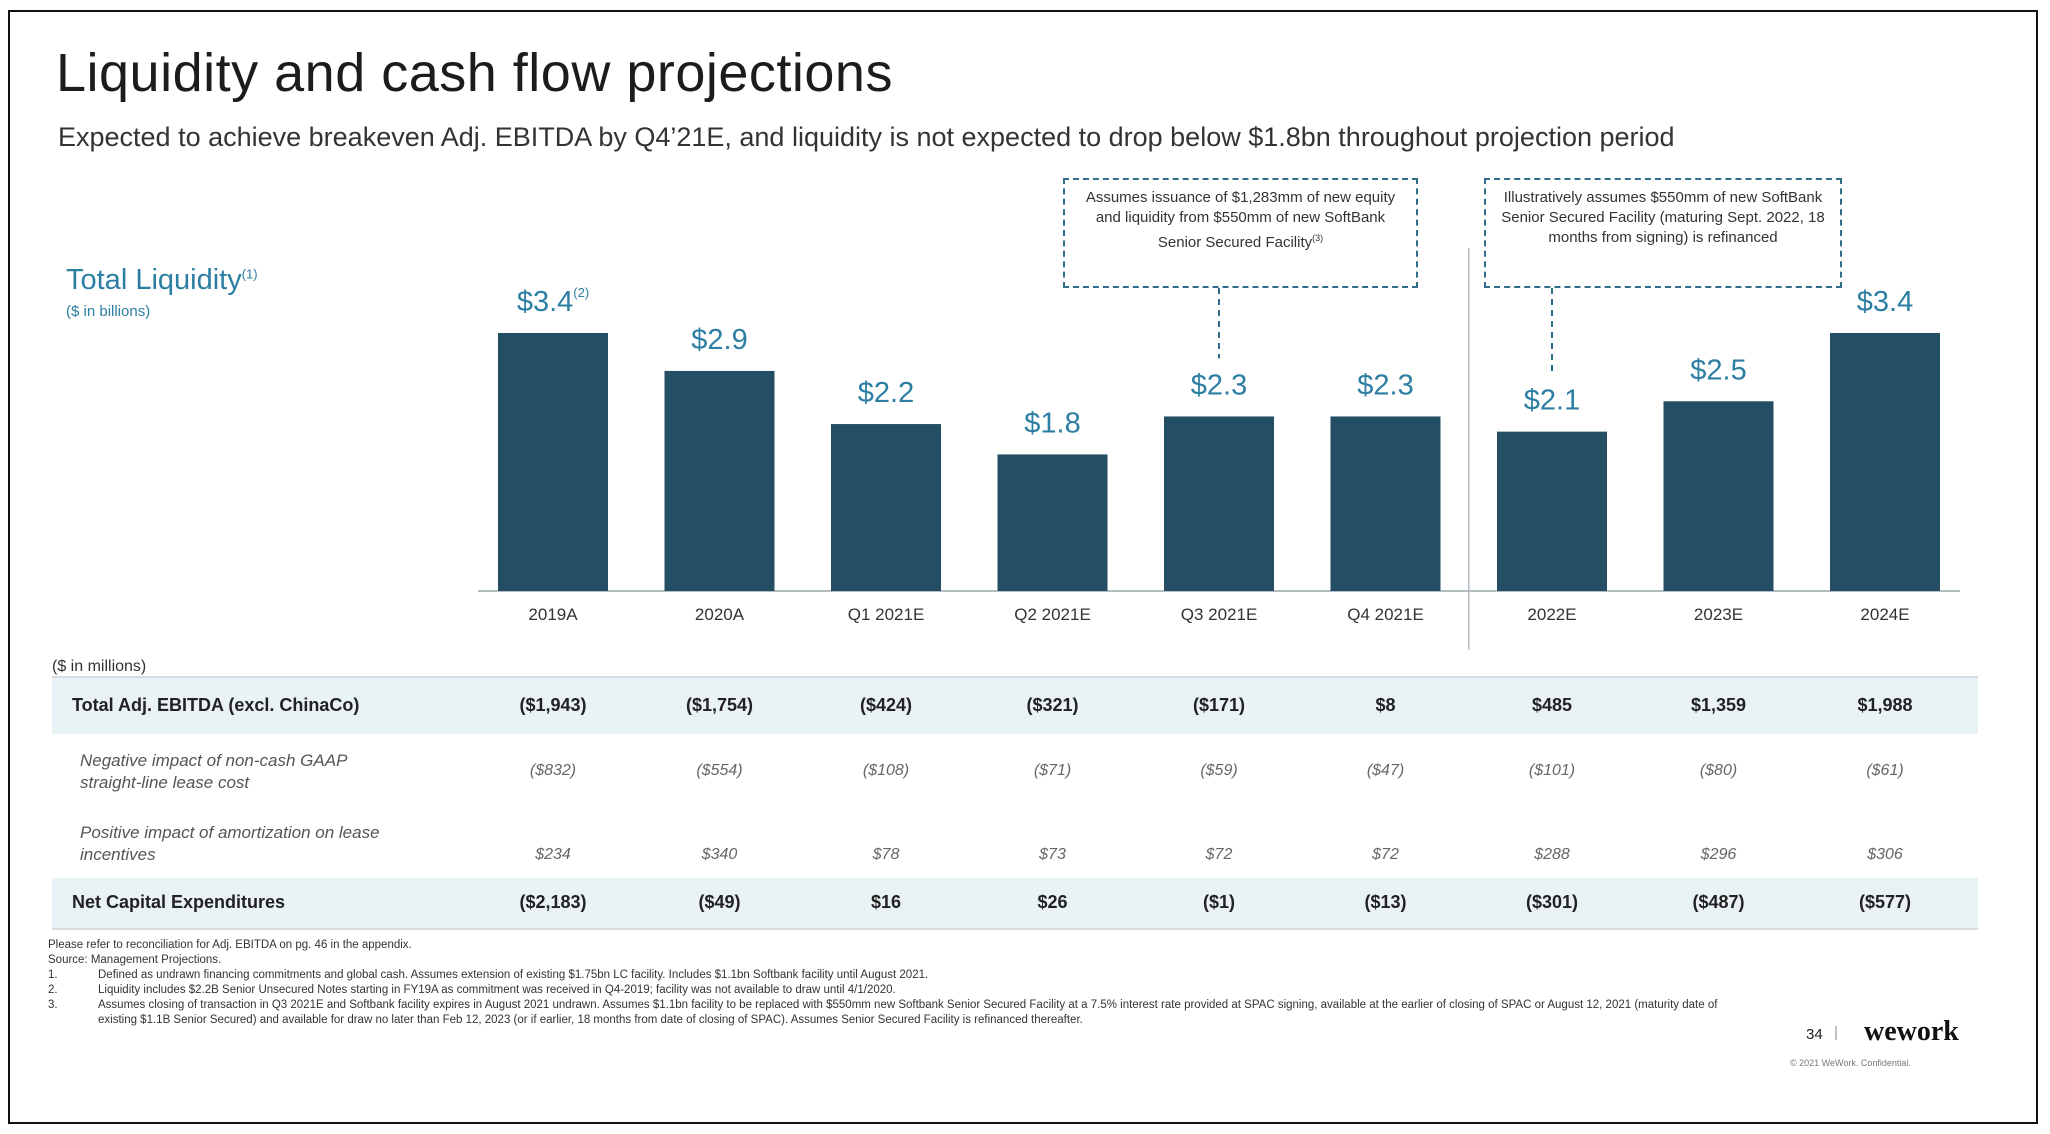 The height and width of the screenshot is (1134, 2050). Describe the element at coordinates (1885, 902) in the screenshot. I see `table-cell: ($577)` at that location.